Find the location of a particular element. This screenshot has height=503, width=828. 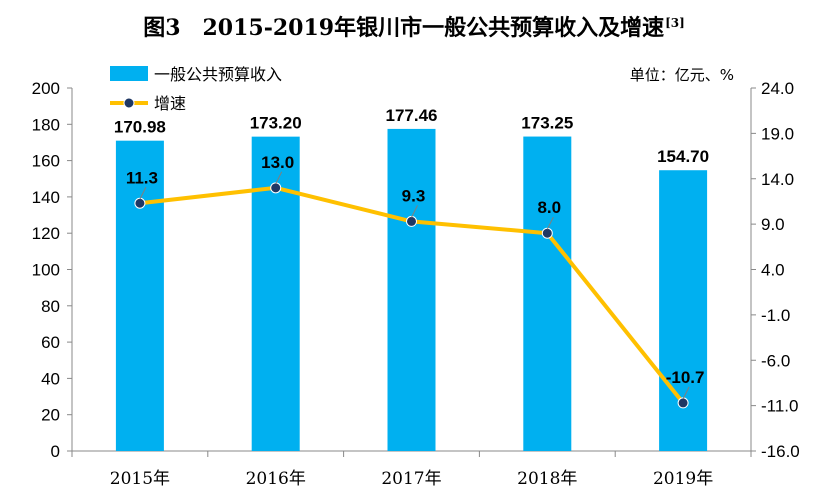

left-tick-label: 80 is located at coordinates (50, 306).